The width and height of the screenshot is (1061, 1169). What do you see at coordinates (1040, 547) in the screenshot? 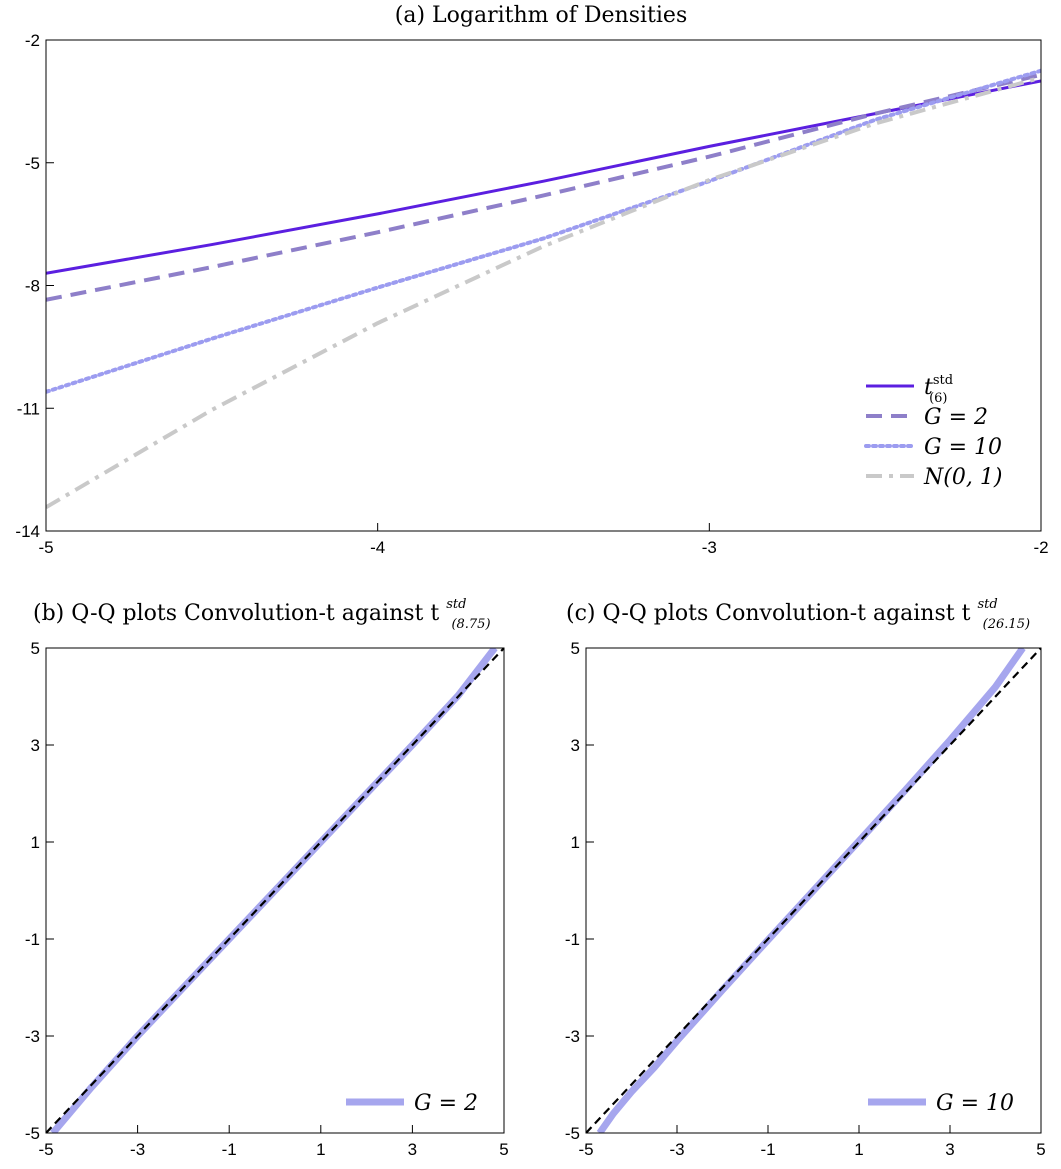
I see `x-tick-label: -2` at bounding box center [1040, 547].